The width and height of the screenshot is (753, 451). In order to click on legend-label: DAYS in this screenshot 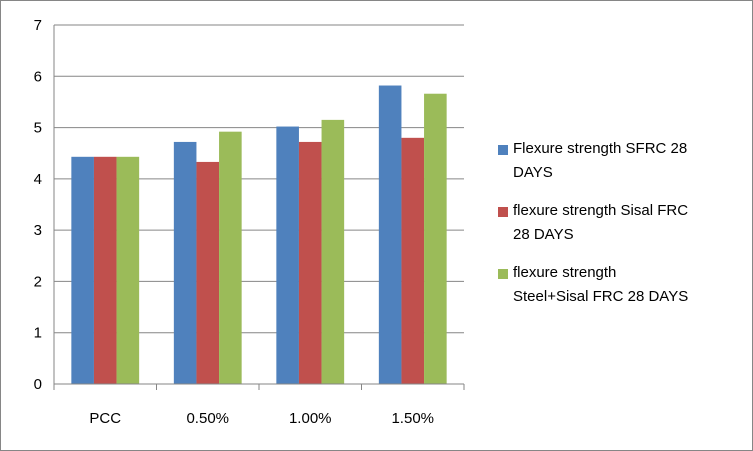, I will do `click(533, 172)`.